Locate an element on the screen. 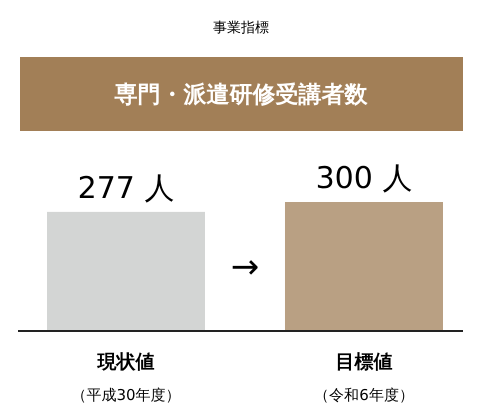 Image resolution: width=478 pixels, height=410 pixels. chart-title: 事業指標 is located at coordinates (241, 28).